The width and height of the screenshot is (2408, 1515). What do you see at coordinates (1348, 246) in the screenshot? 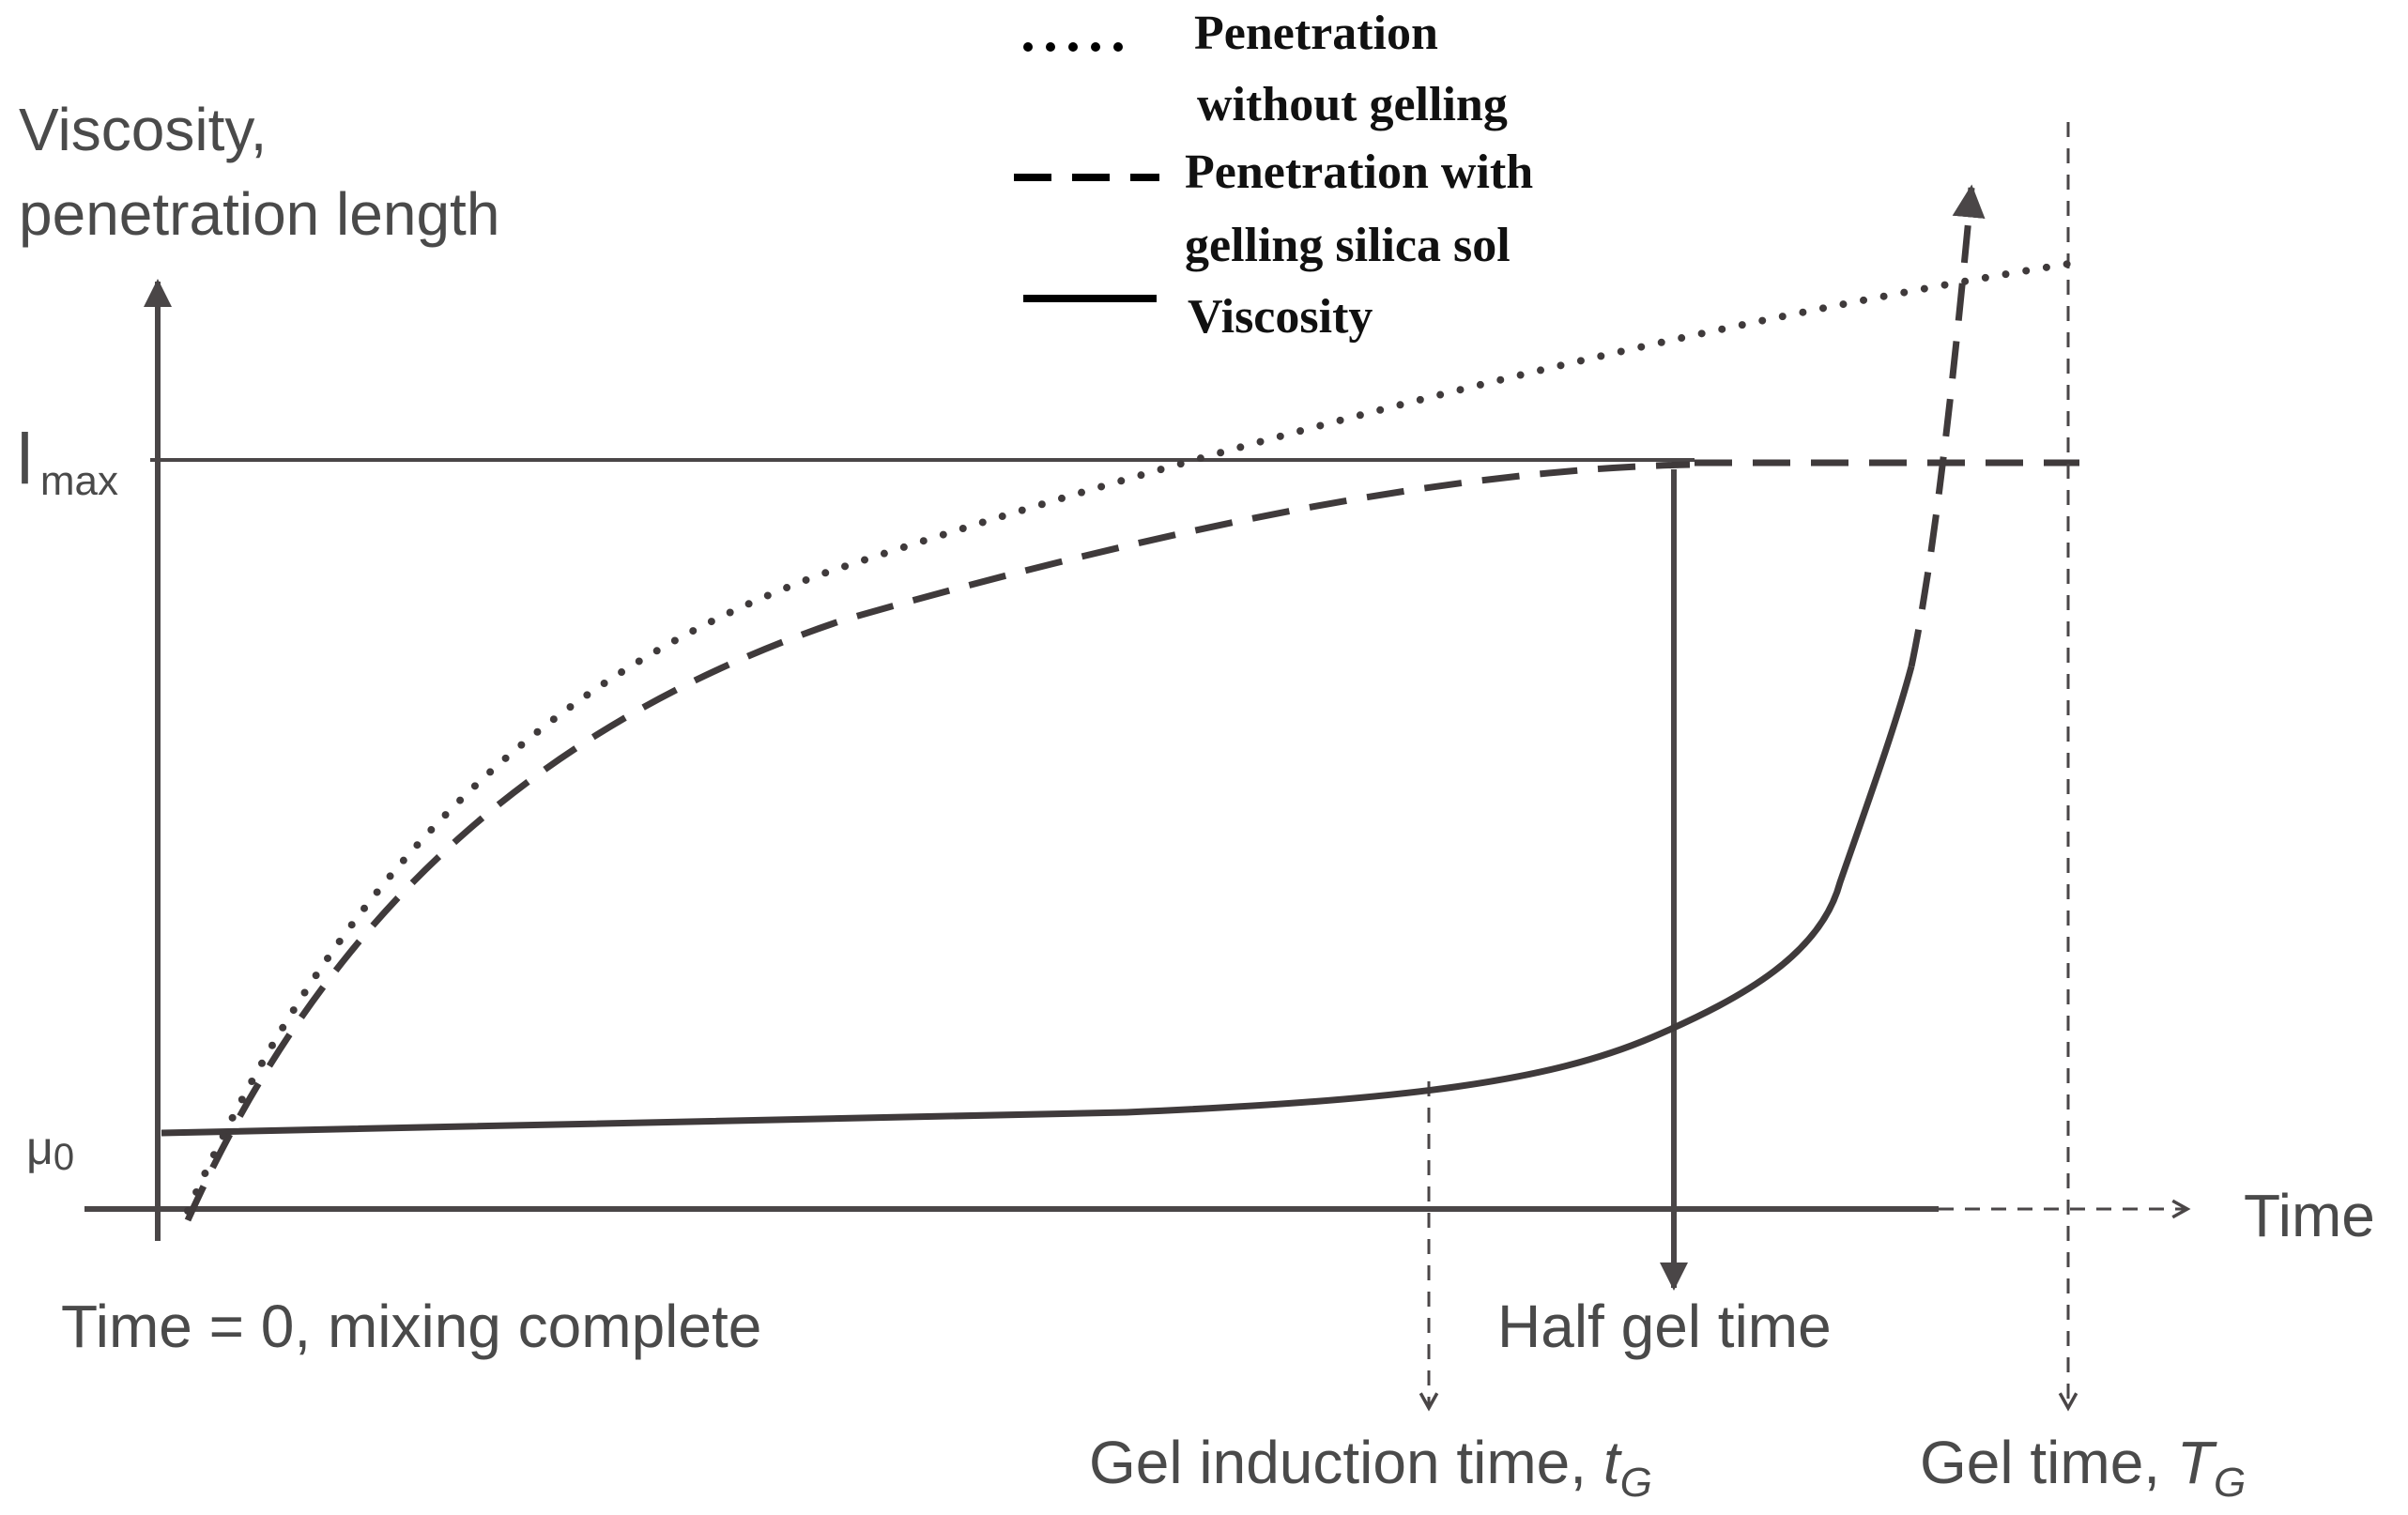
I see `legend-with-gelling-line2: gelling silica sol` at bounding box center [1348, 246].